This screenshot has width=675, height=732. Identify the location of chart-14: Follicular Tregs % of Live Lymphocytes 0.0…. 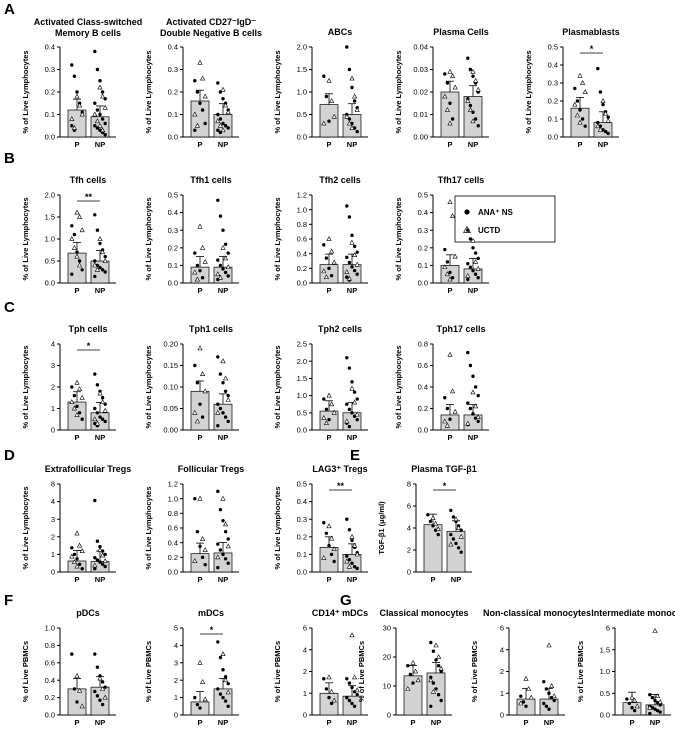
(194, 524).